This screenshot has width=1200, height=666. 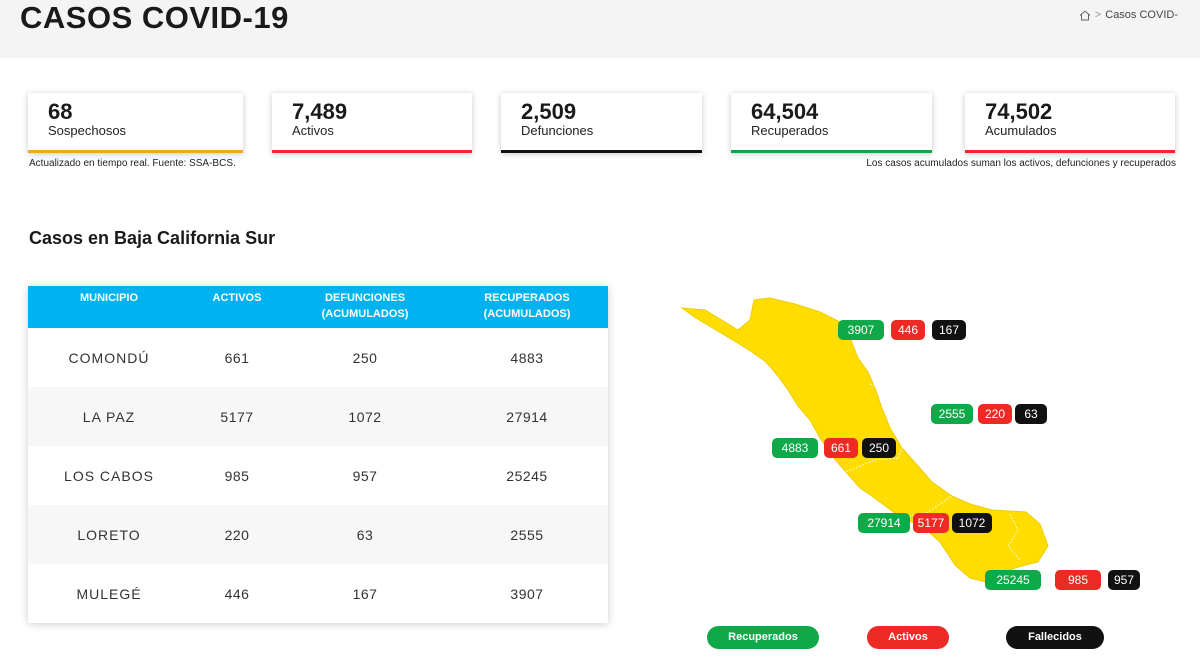 I want to click on badge-activos: 985, so click(x=1078, y=580).